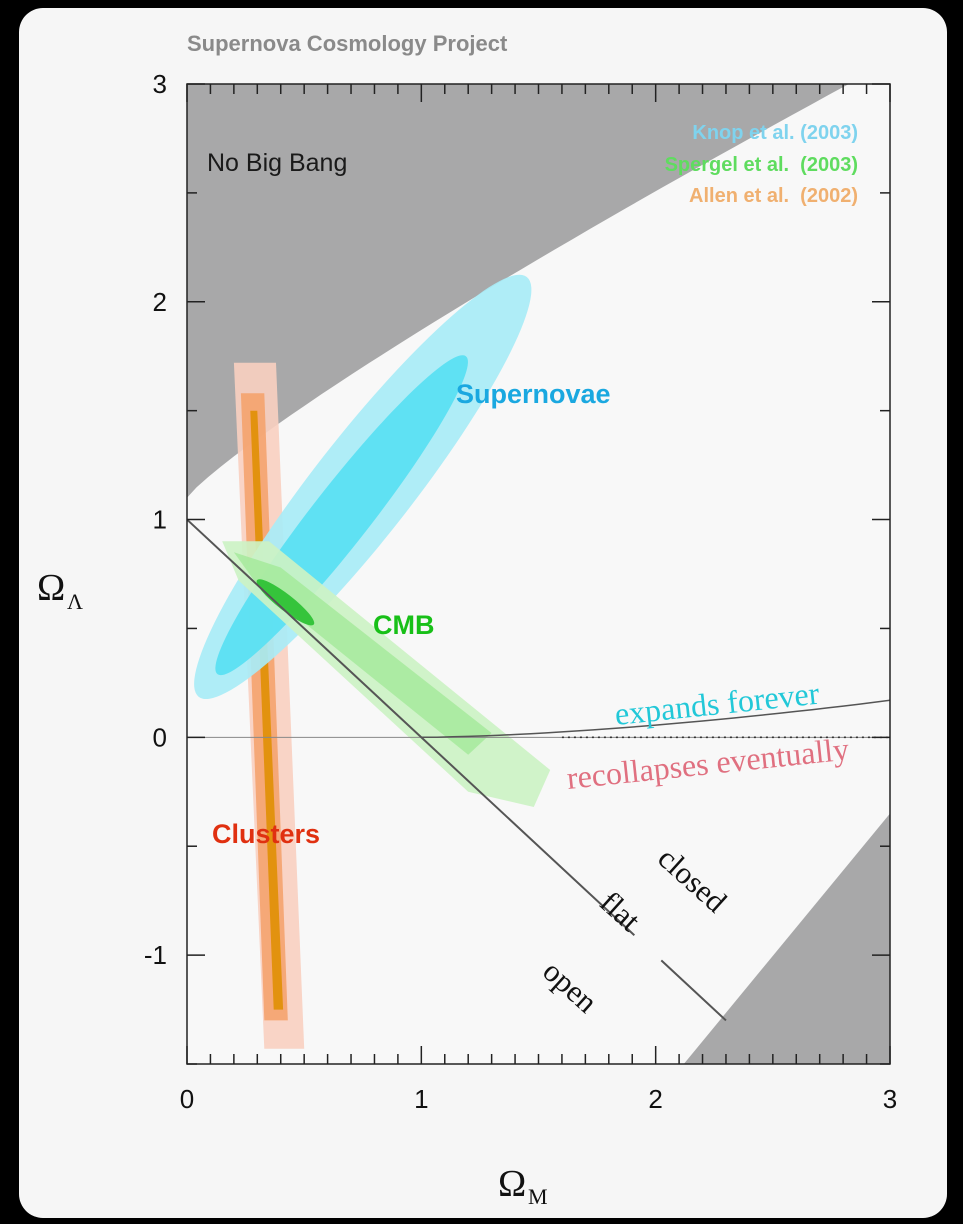  What do you see at coordinates (187, 1099) in the screenshot?
I see `x-tick-label: 0` at bounding box center [187, 1099].